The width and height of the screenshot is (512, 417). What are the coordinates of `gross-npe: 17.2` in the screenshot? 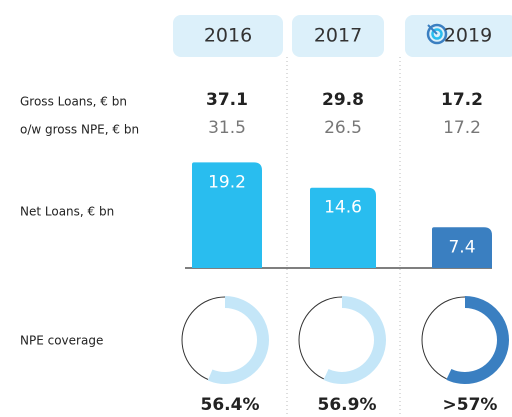 It's located at (462, 128).